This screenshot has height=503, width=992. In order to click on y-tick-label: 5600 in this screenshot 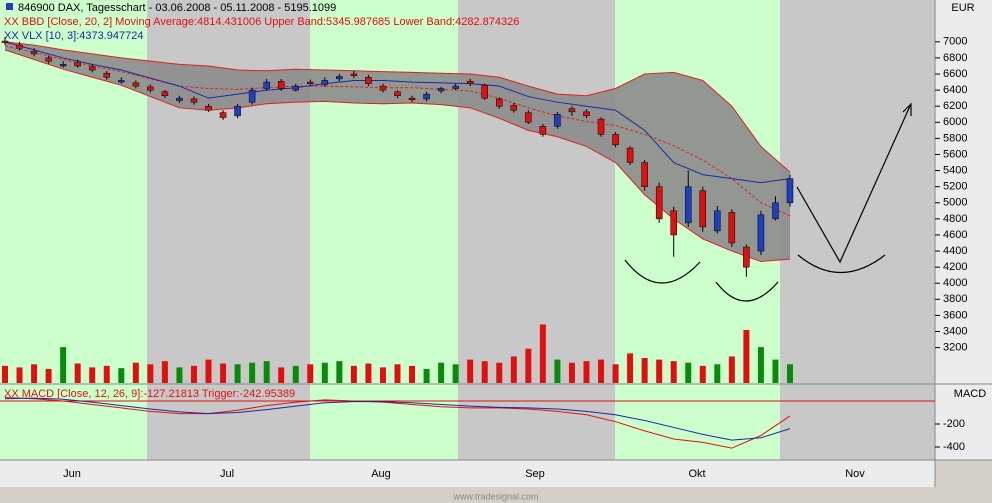, I will do `click(955, 154)`.